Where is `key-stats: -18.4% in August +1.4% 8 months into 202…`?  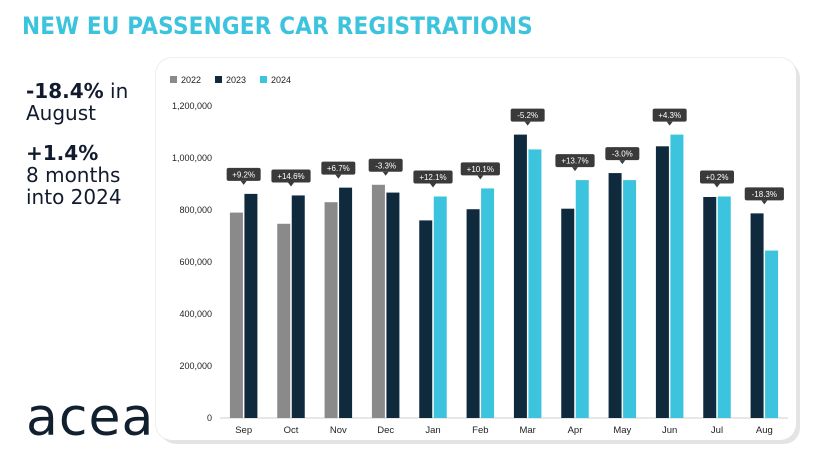
key-stats: -18.4% in August +1.4% 8 months into 202… is located at coordinates (101, 153).